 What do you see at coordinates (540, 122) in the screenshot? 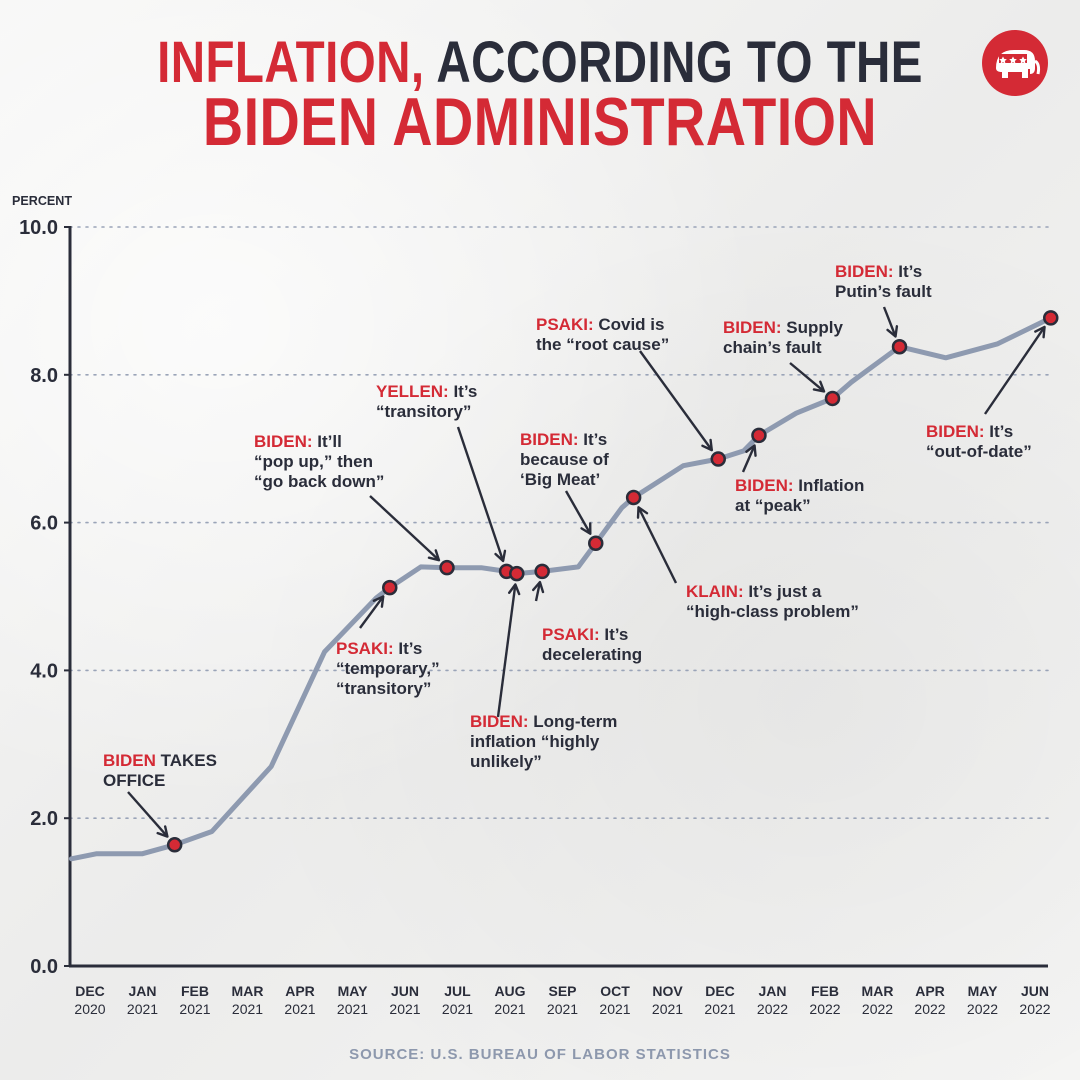
I see `title-line-2: BIDEN ADMINISTRATION` at bounding box center [540, 122].